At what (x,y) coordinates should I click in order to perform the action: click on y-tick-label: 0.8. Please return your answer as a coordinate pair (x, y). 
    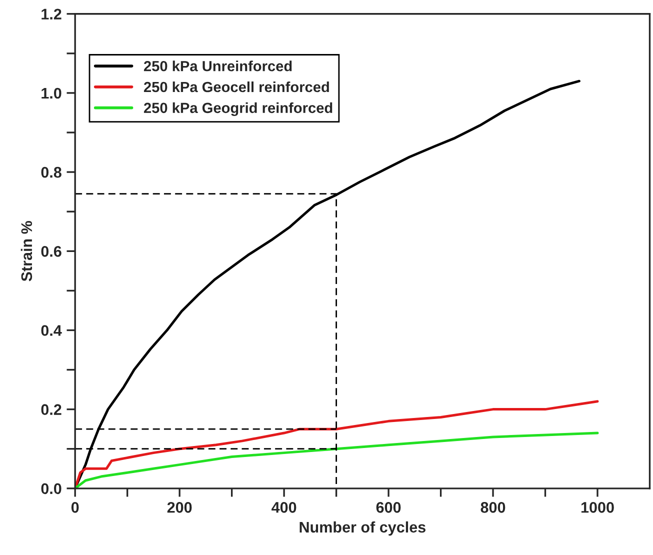
    Looking at the image, I should click on (51, 172).